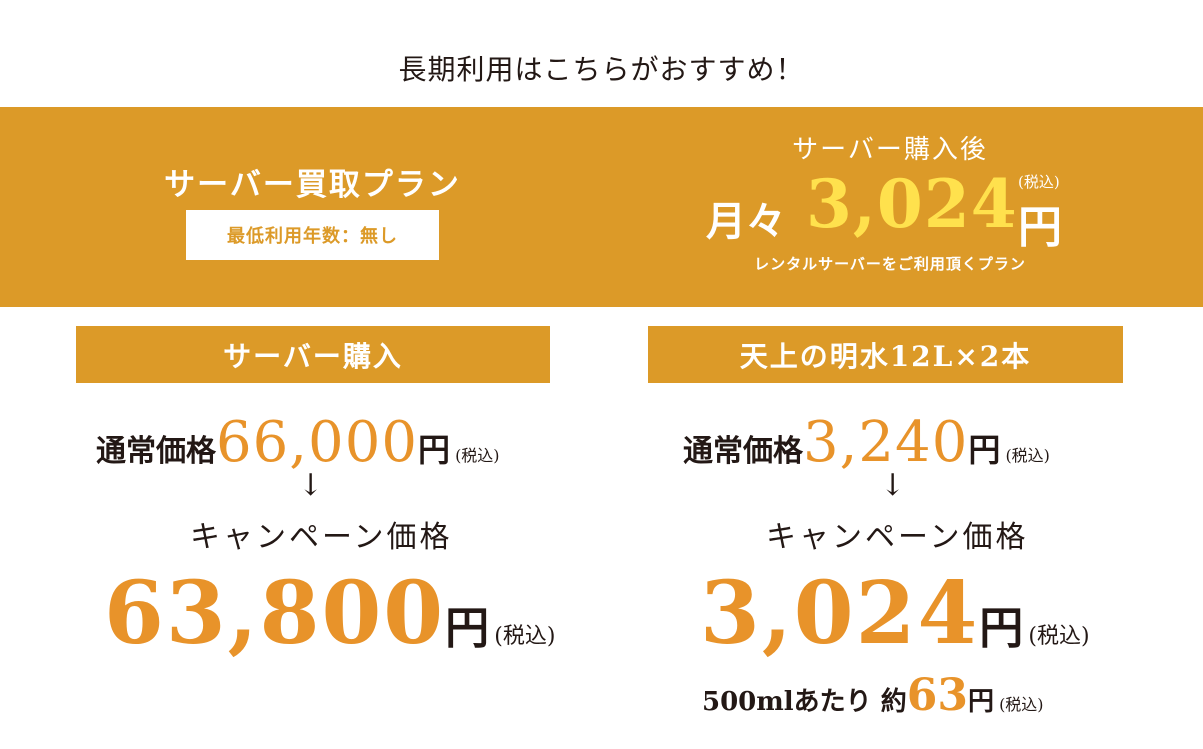 This screenshot has height=749, width=1203. Describe the element at coordinates (840, 613) in the screenshot. I see `campaign-price-value: 3,024` at that location.